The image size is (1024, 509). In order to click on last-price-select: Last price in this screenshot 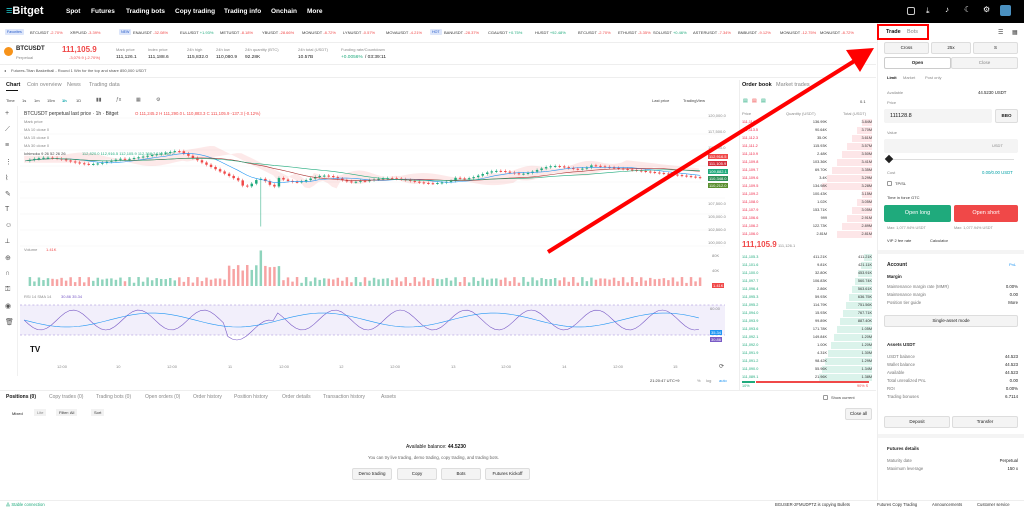, I will do `click(661, 100)`.